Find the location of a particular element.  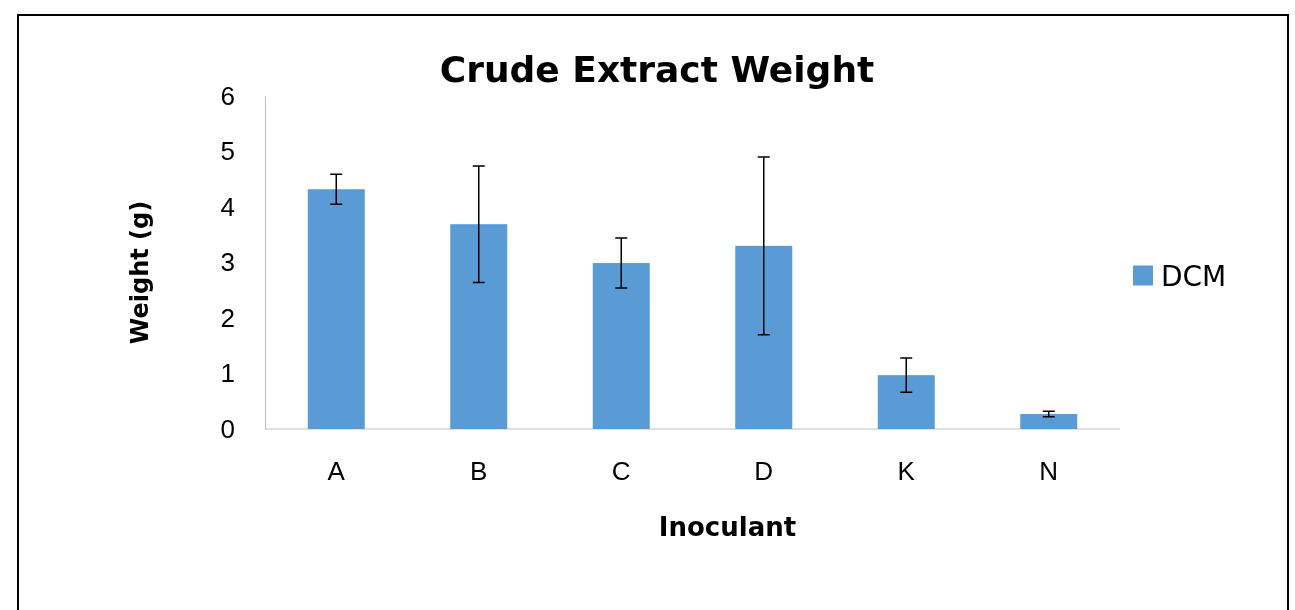

y-tick-label: 3 is located at coordinates (227, 262).